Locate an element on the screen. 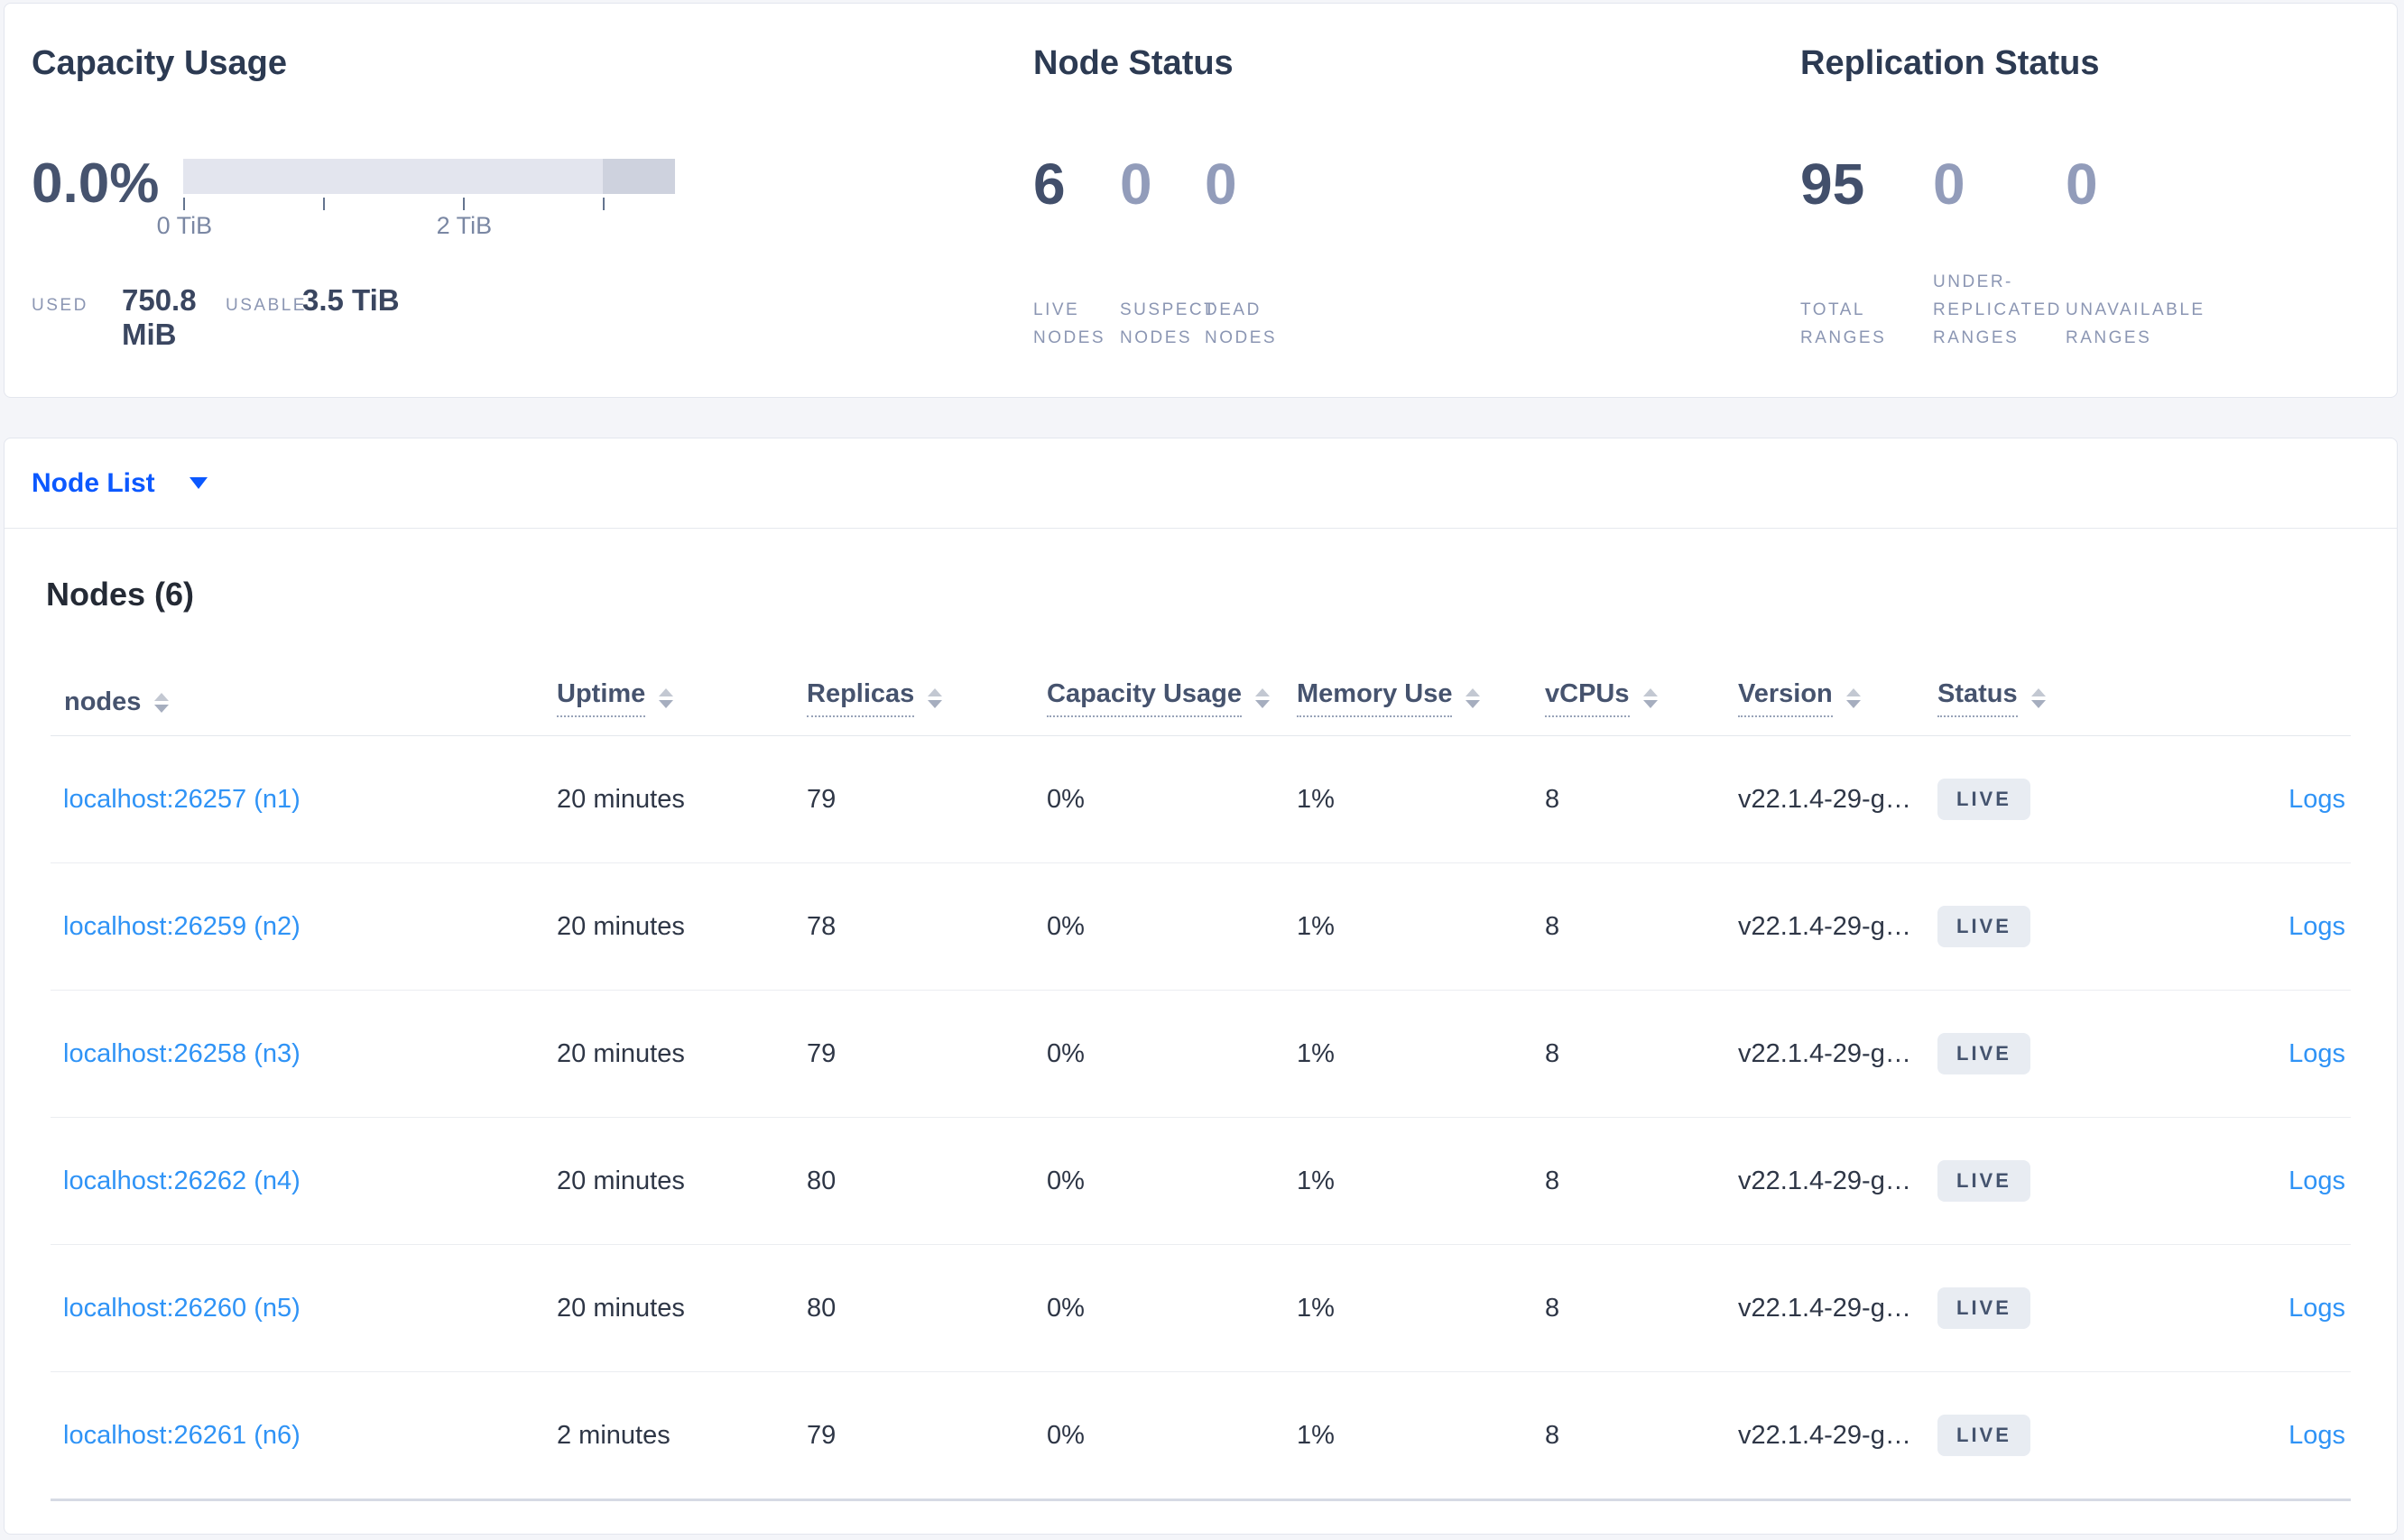  uptime-cell: 2 minutes is located at coordinates (613, 1435).